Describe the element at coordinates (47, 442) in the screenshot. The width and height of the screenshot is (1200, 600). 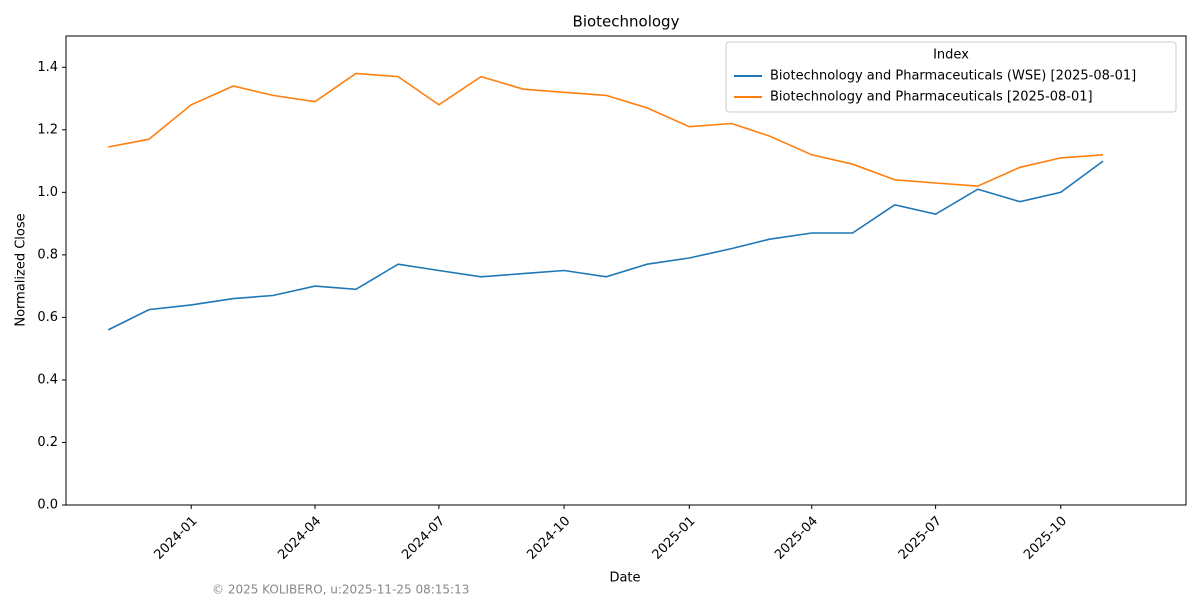
I see `y-tick-label: 0.2` at that location.